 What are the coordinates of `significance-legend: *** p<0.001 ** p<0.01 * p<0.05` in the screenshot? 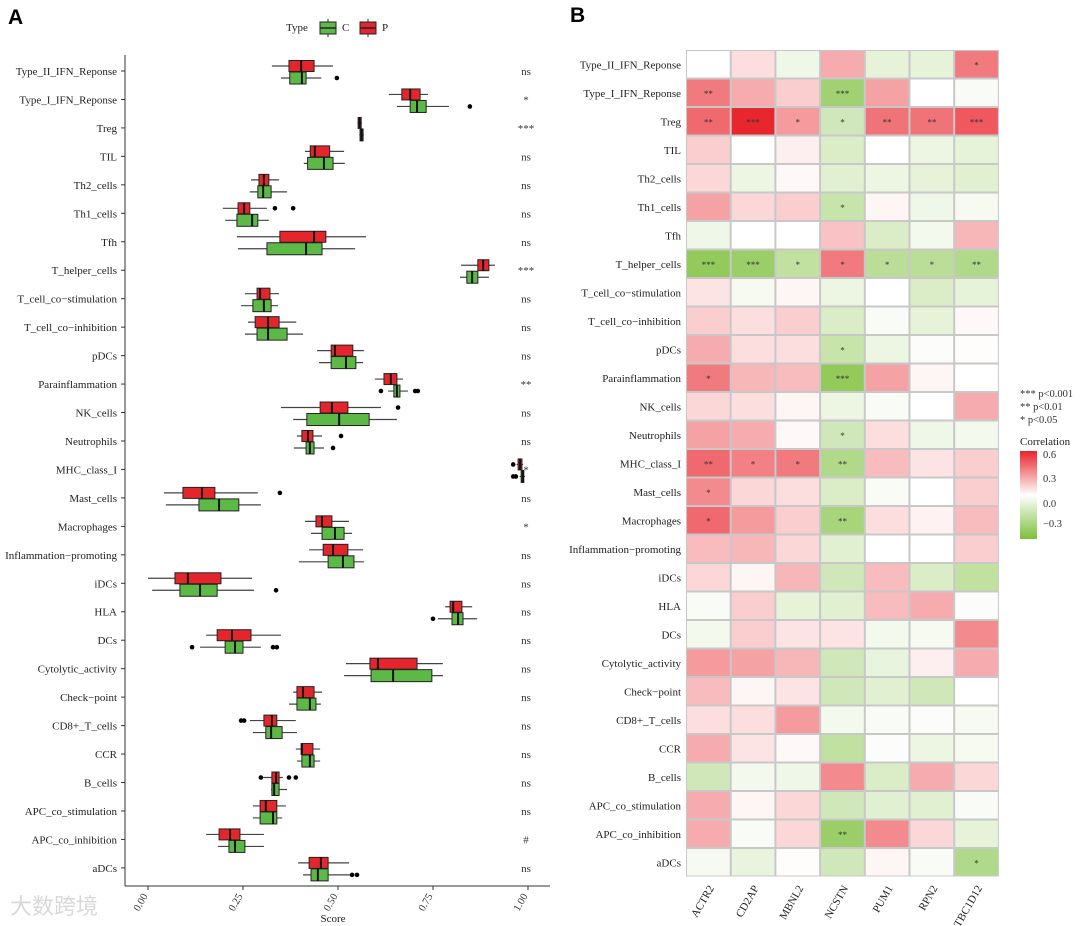 It's located at (1046, 407).